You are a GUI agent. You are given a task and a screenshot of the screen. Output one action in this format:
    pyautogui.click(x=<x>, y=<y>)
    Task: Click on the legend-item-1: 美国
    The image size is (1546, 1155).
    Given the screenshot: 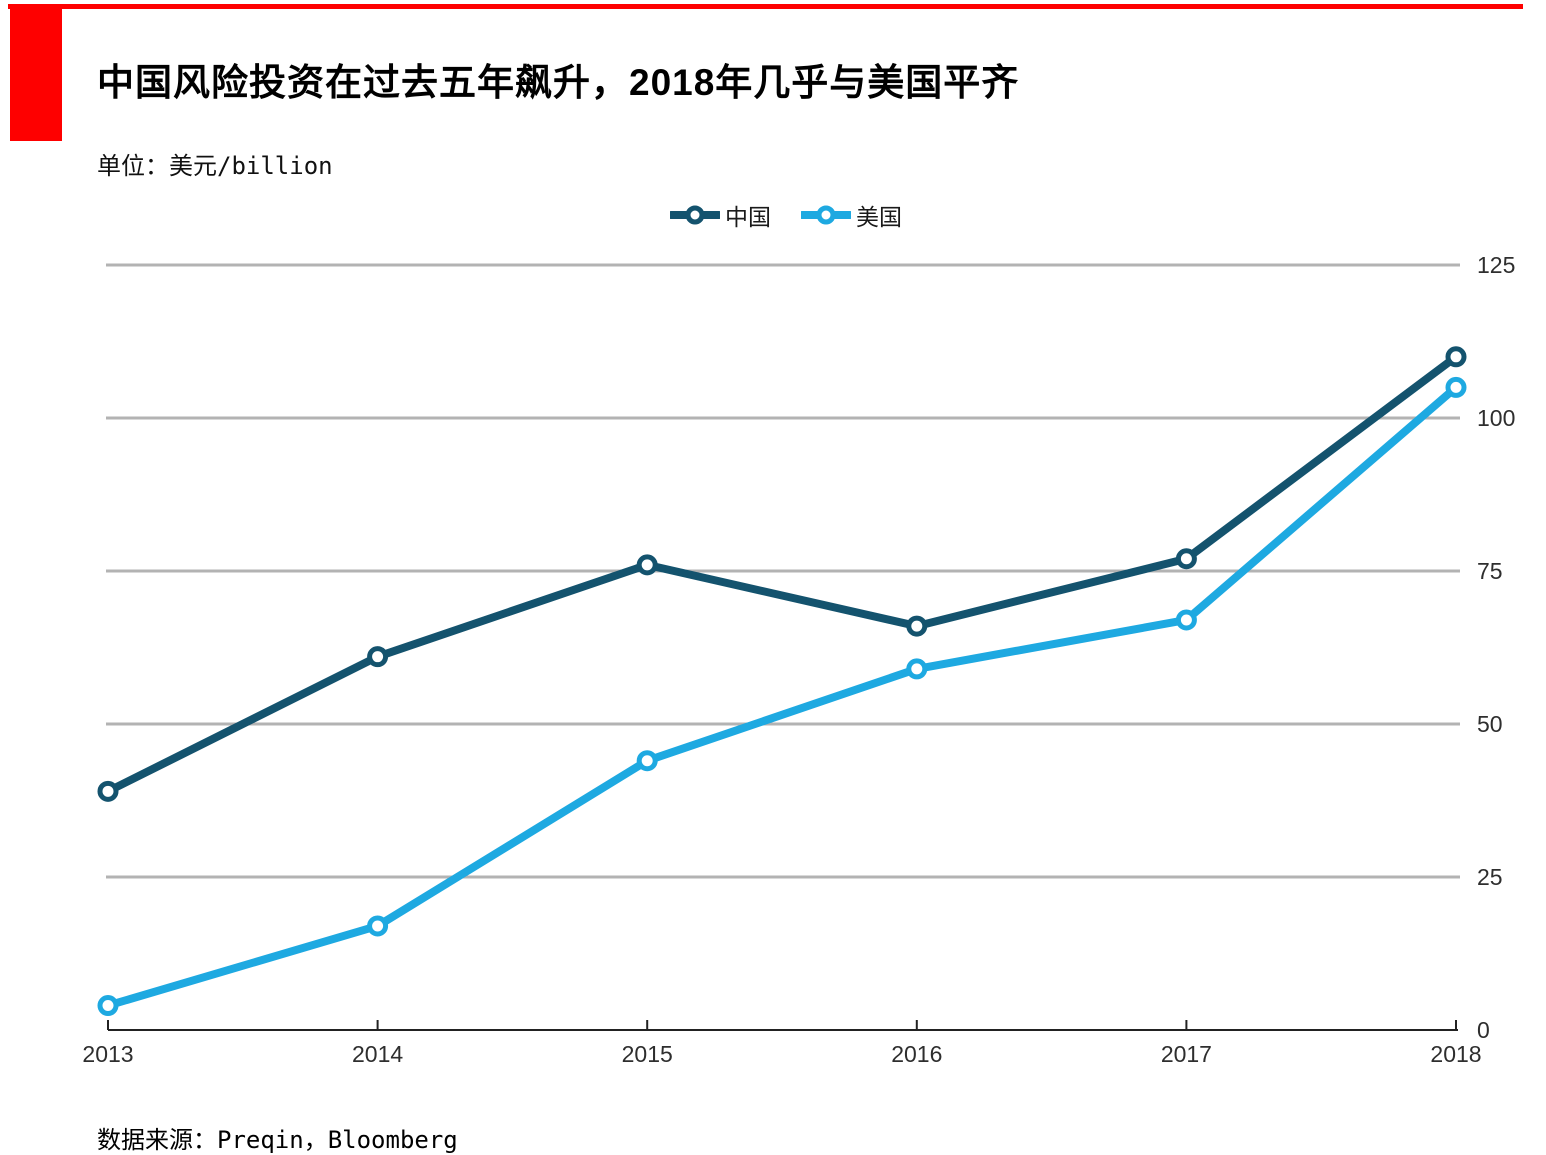 What is the action you would take?
    pyautogui.click(x=851, y=215)
    